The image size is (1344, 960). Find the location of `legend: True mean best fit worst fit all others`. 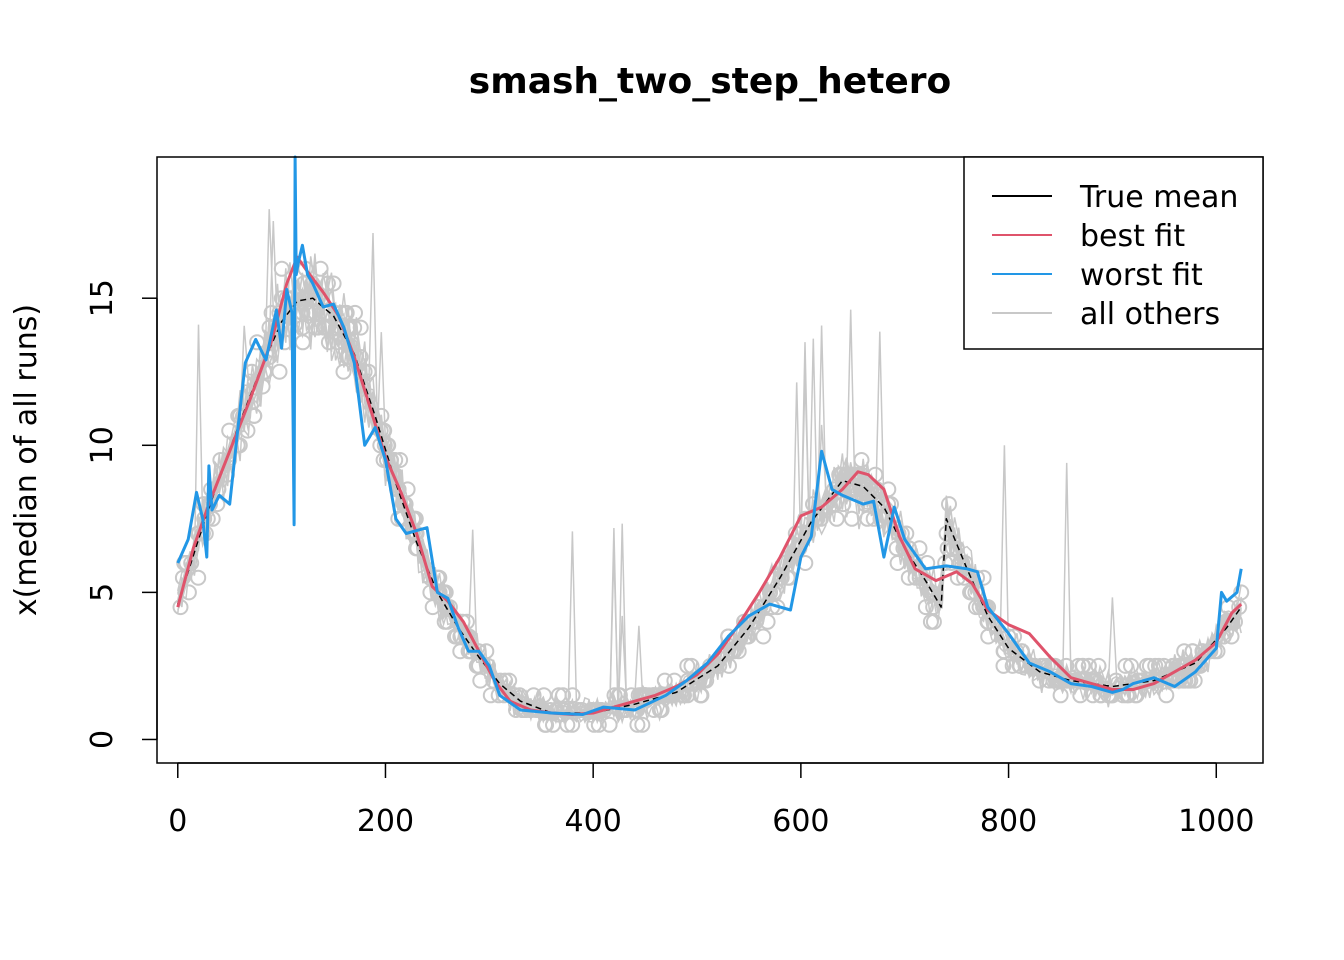

legend: True mean best fit worst fit all others is located at coordinates (1113, 253).